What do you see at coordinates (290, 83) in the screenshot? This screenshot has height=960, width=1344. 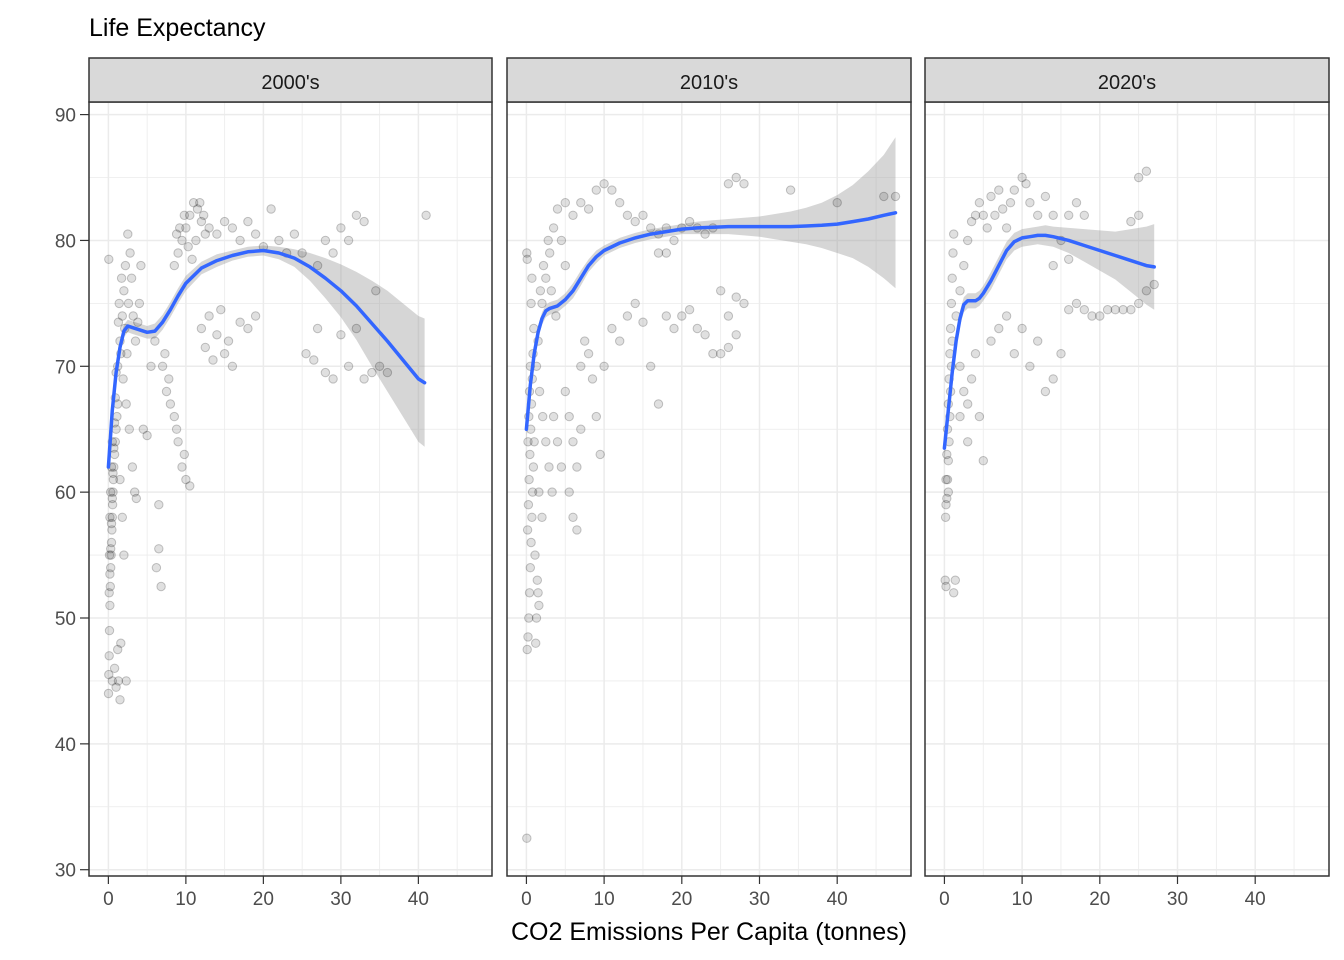 I see `facet-strip-label: 2000's` at bounding box center [290, 83].